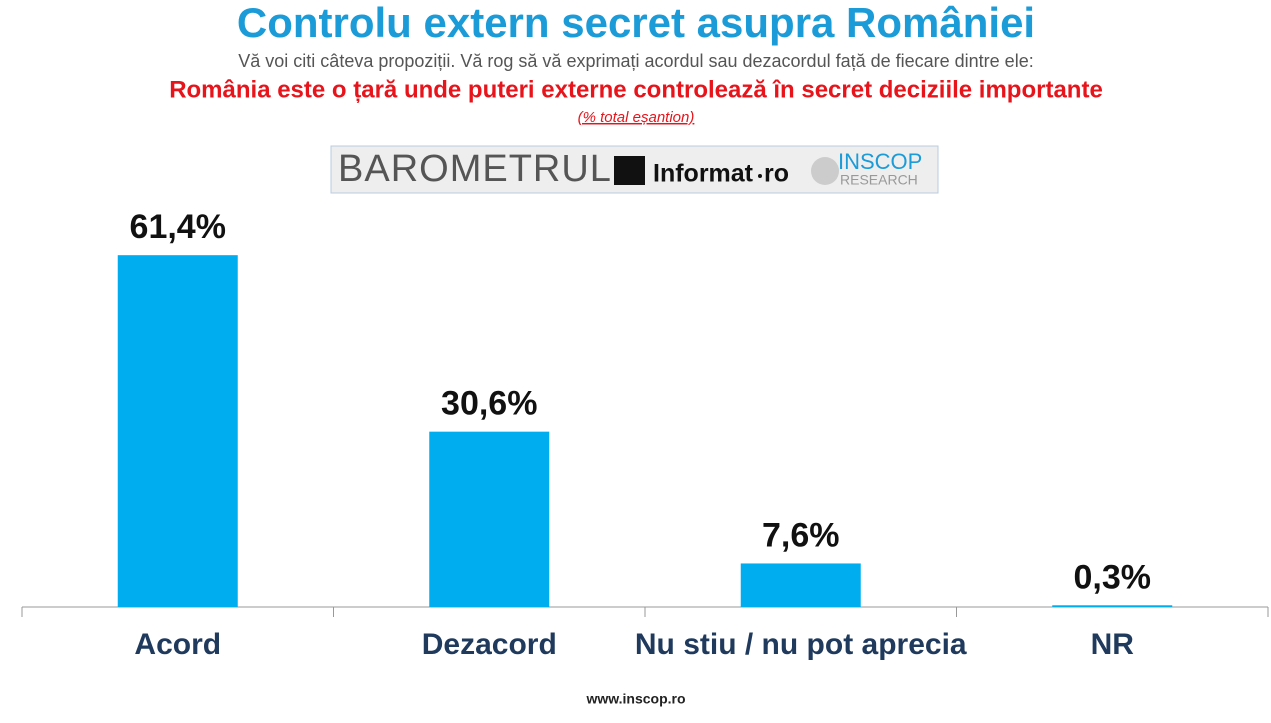  I want to click on footer: www.inscop.ro, so click(635, 699).